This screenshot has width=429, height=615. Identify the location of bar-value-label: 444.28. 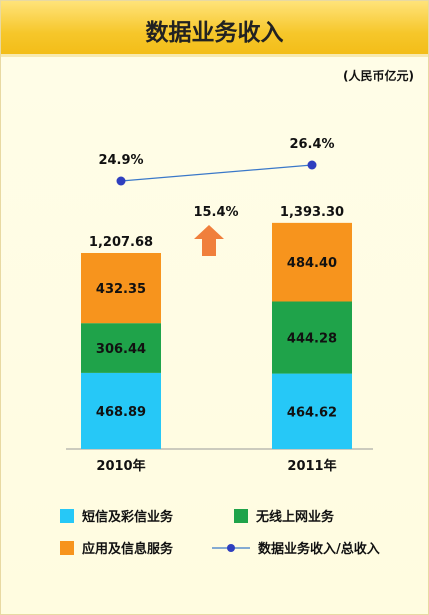
(312, 339).